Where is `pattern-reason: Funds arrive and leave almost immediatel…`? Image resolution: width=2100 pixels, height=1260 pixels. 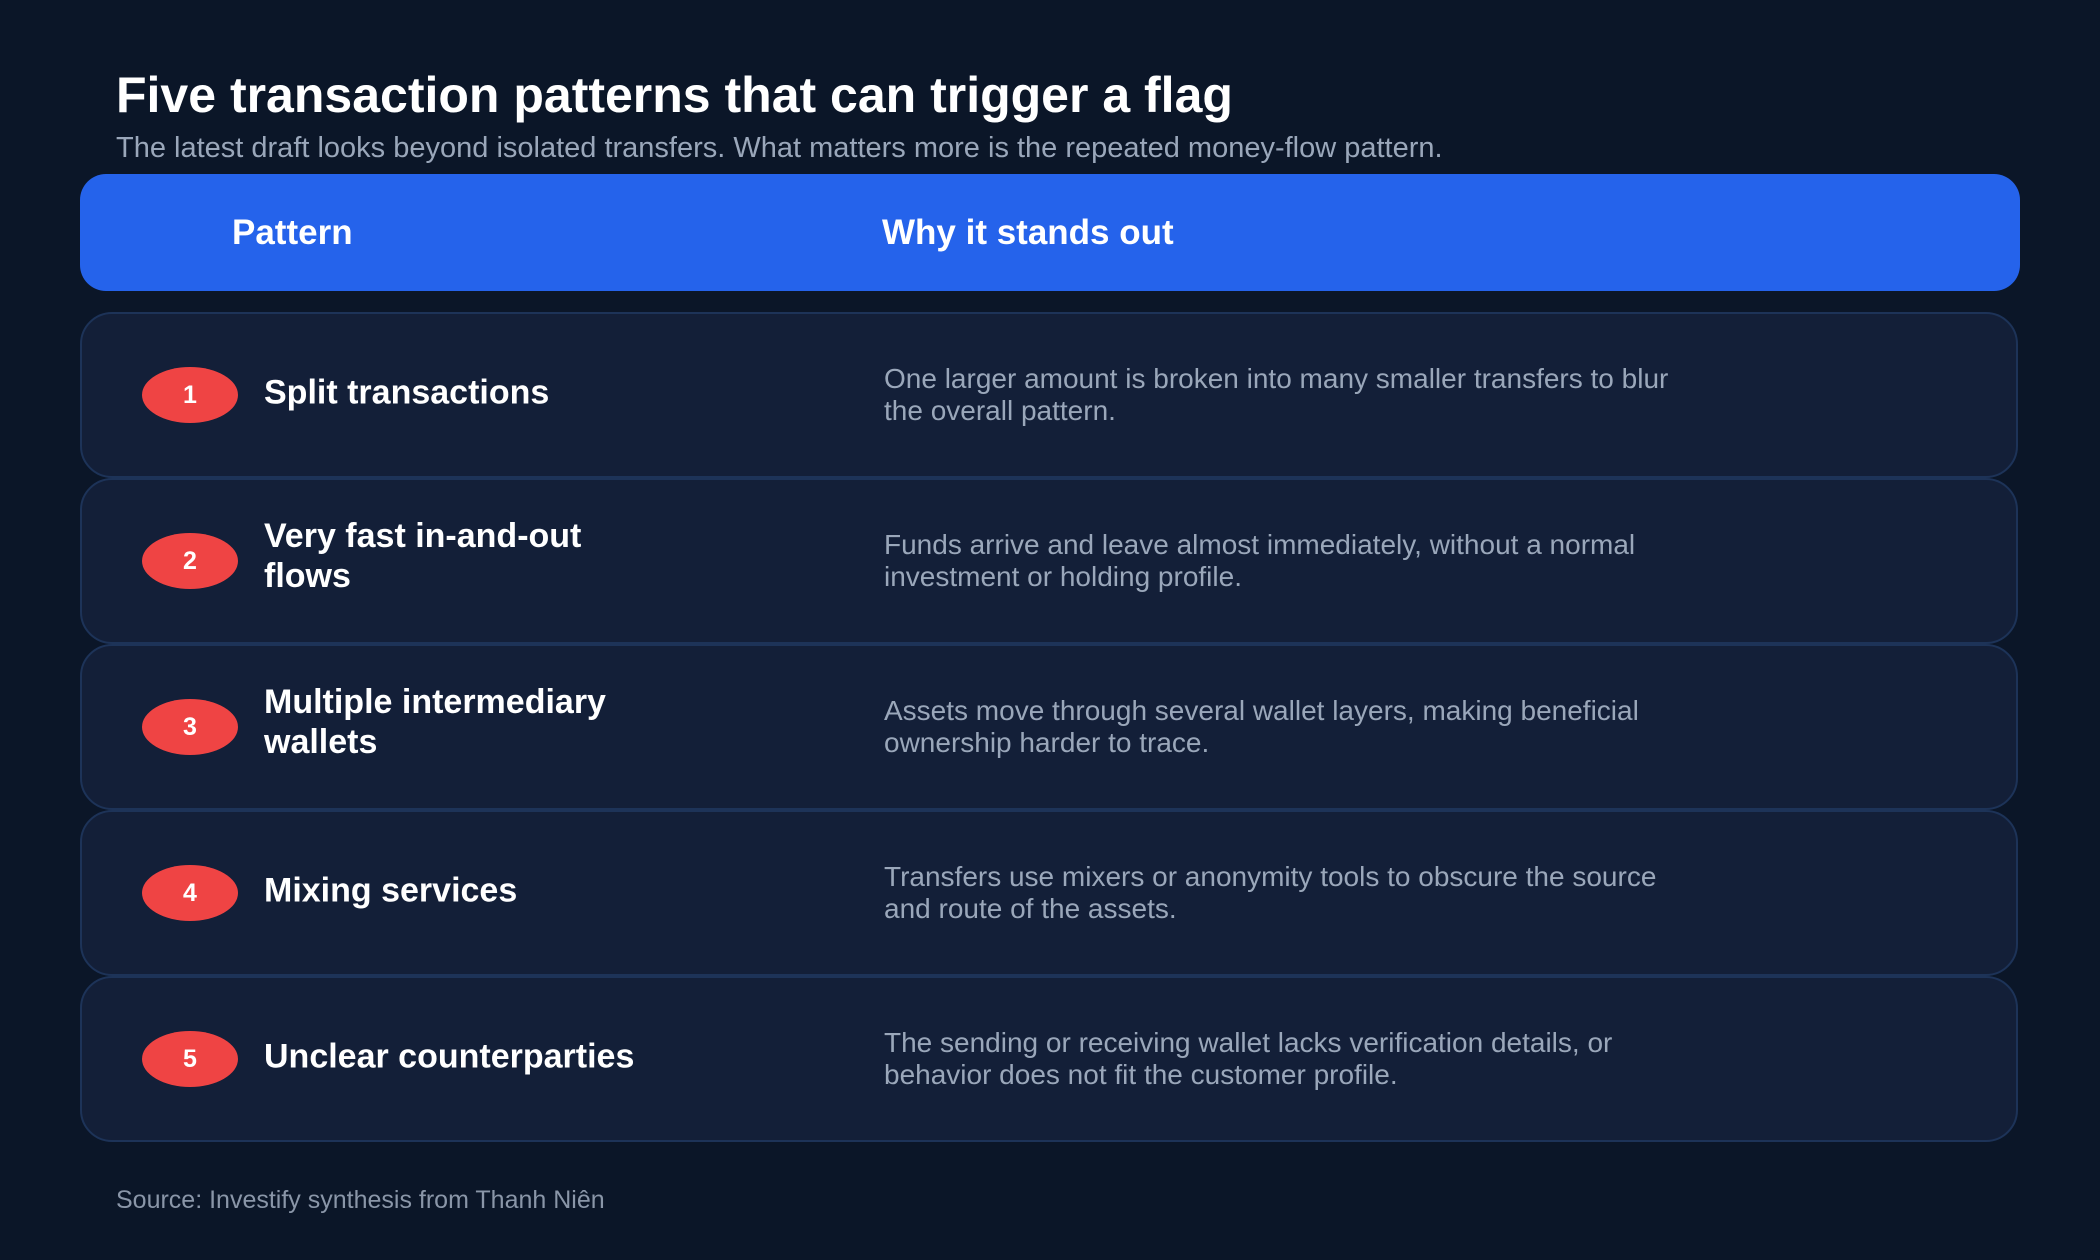
pattern-reason: Funds arrive and leave almost immediatel… is located at coordinates (1260, 560).